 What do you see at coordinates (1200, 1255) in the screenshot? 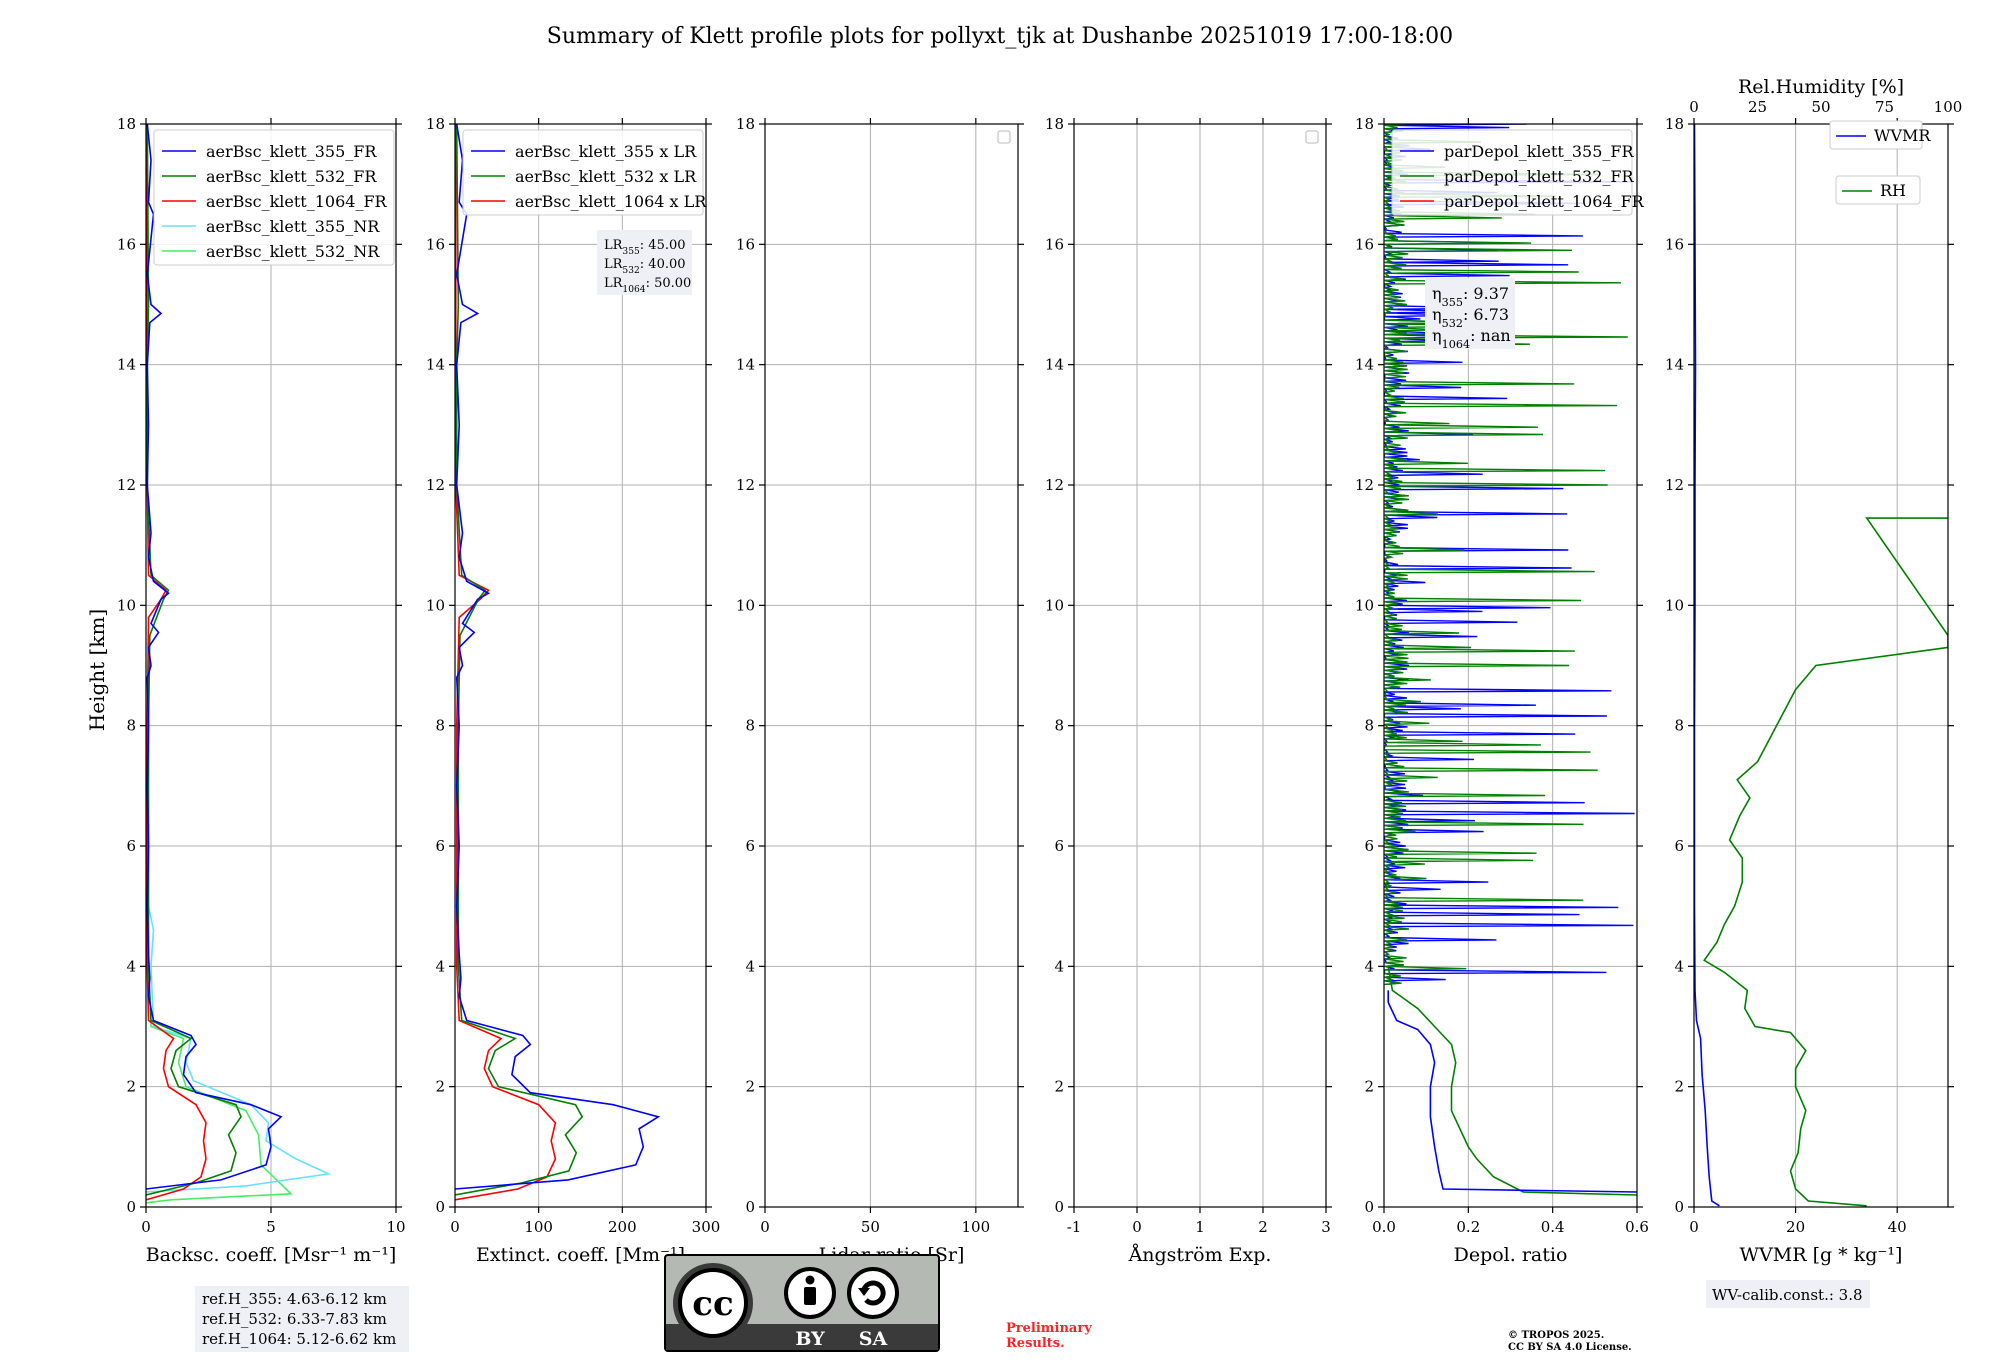
I see `x-axis-label: Ångström Exp.` at bounding box center [1200, 1255].